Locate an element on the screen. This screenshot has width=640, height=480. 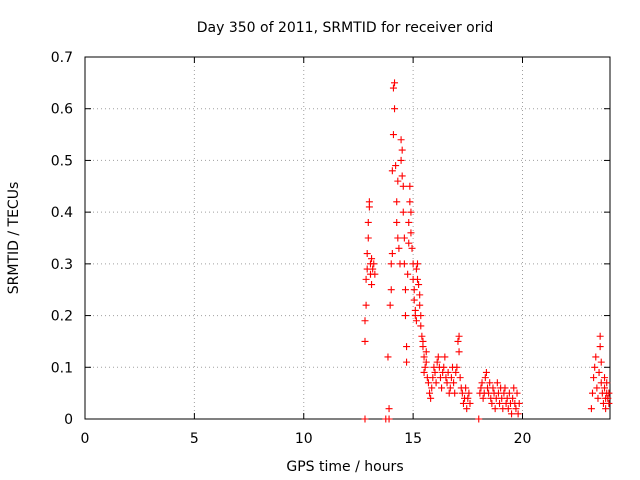
x-tick-label: 20 is located at coordinates (523, 439).